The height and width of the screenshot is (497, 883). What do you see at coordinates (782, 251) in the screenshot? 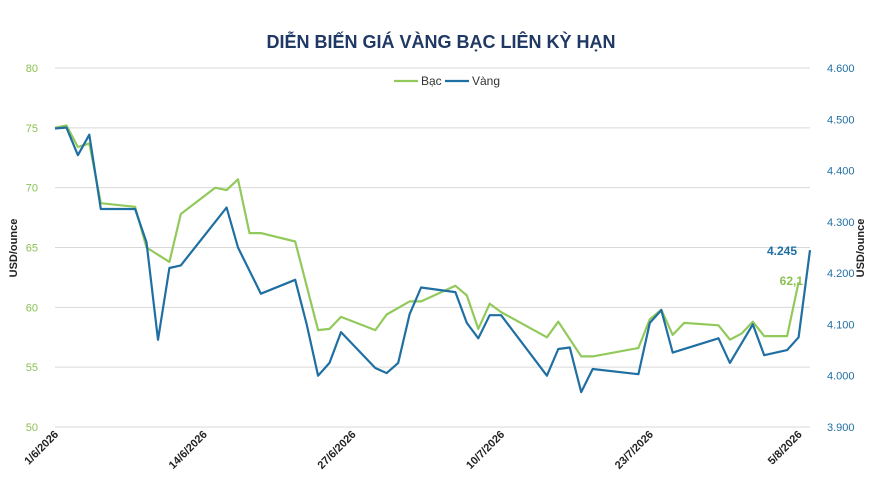
I see `gold-end-label: 4.245` at bounding box center [782, 251].